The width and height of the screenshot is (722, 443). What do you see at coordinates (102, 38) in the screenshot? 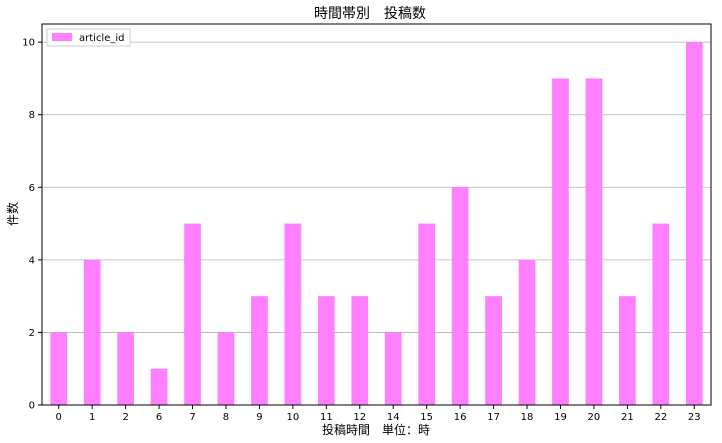
I see `legend-label: article_id` at bounding box center [102, 38].